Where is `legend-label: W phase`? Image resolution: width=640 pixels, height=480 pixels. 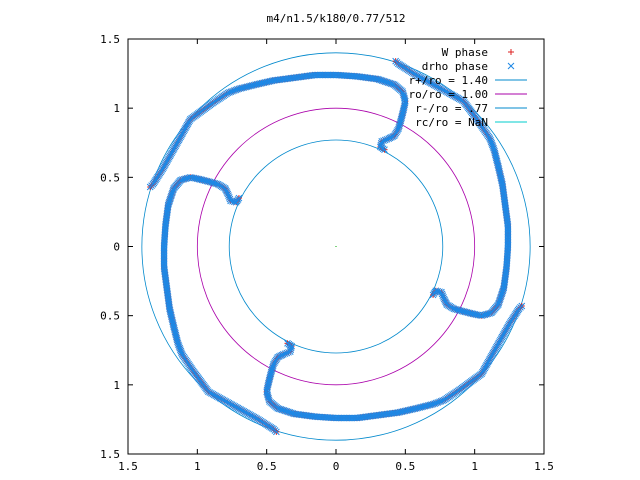 legend-label: W phase is located at coordinates (465, 52).